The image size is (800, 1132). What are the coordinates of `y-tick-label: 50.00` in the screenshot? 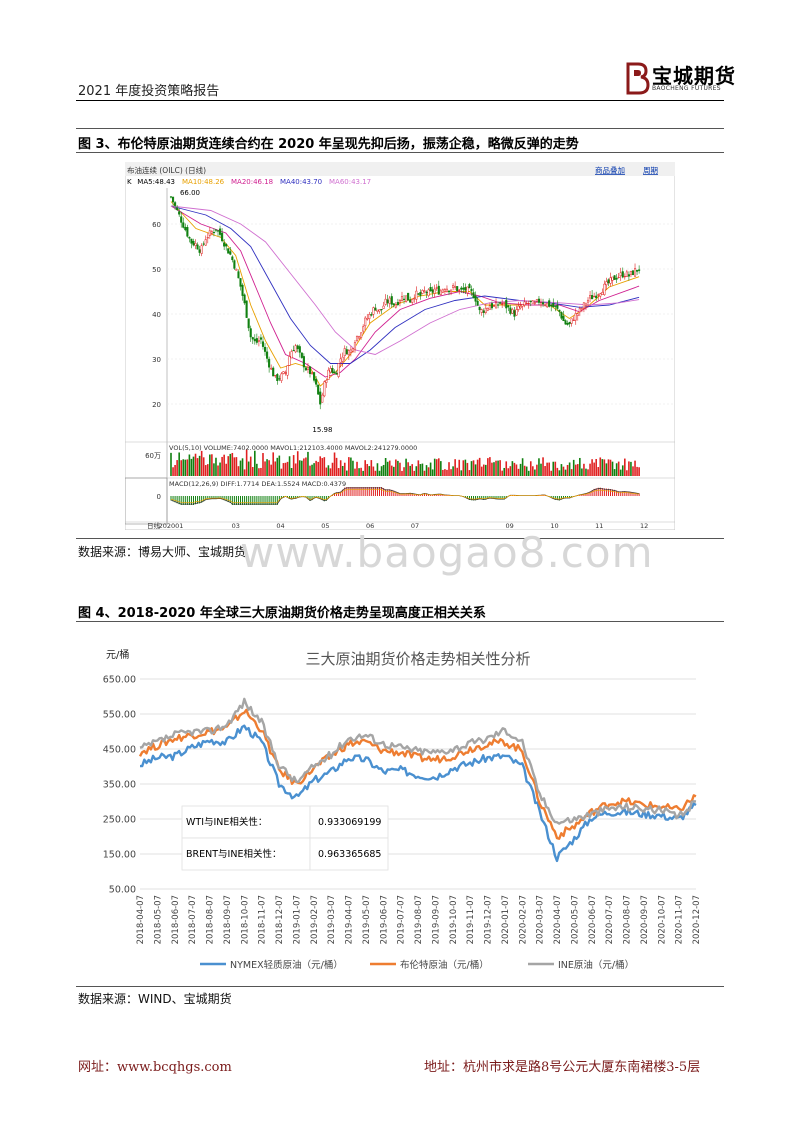 It's located at (122, 890).